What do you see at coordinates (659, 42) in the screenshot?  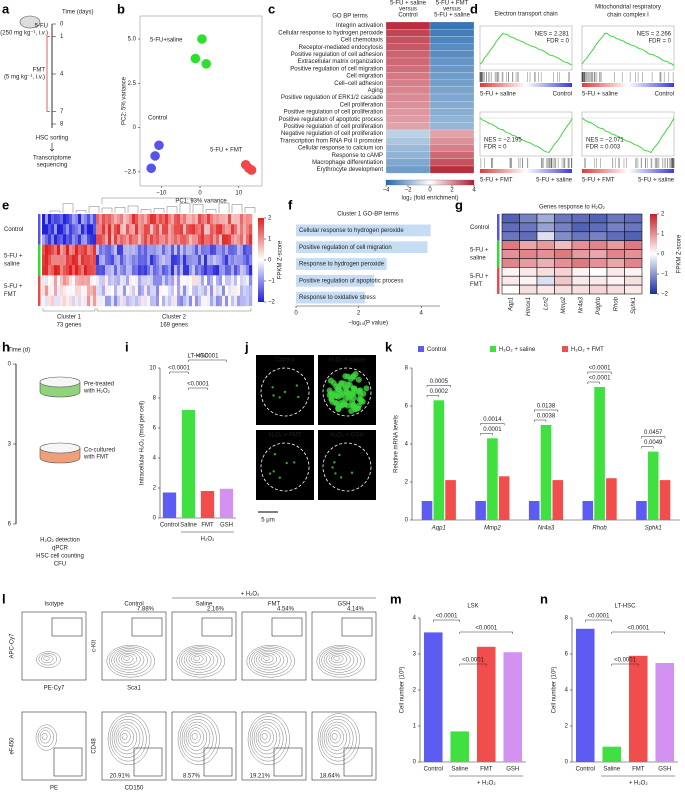 I see `fdr-label: FDR = 0` at bounding box center [659, 42].